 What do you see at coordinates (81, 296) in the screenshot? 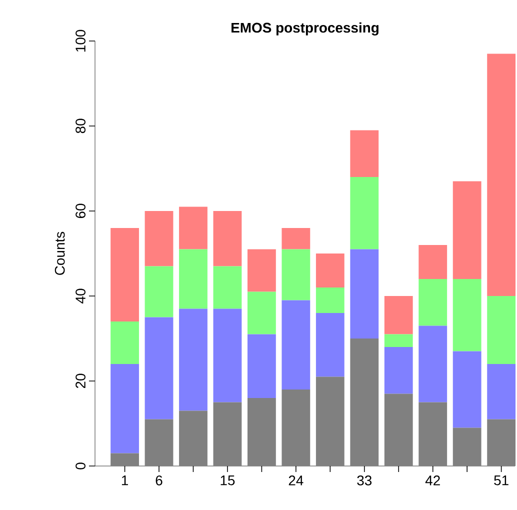
I see `y-tick-label: 40` at bounding box center [81, 296].